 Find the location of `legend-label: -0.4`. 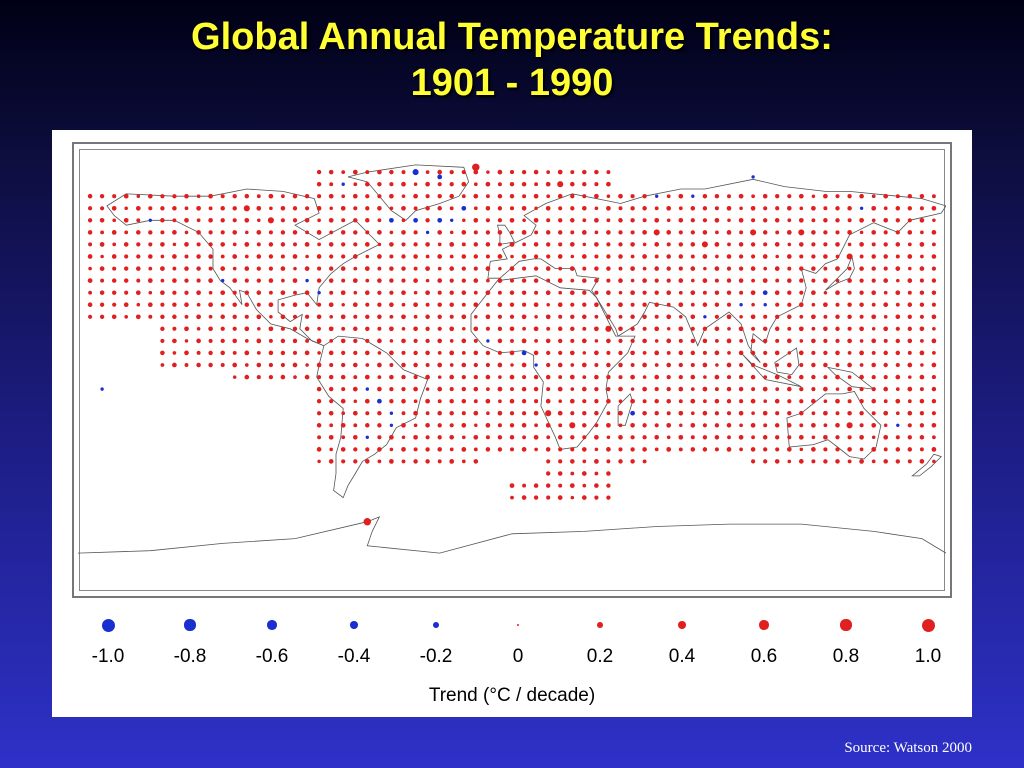

legend-label: -0.4 is located at coordinates (354, 656).